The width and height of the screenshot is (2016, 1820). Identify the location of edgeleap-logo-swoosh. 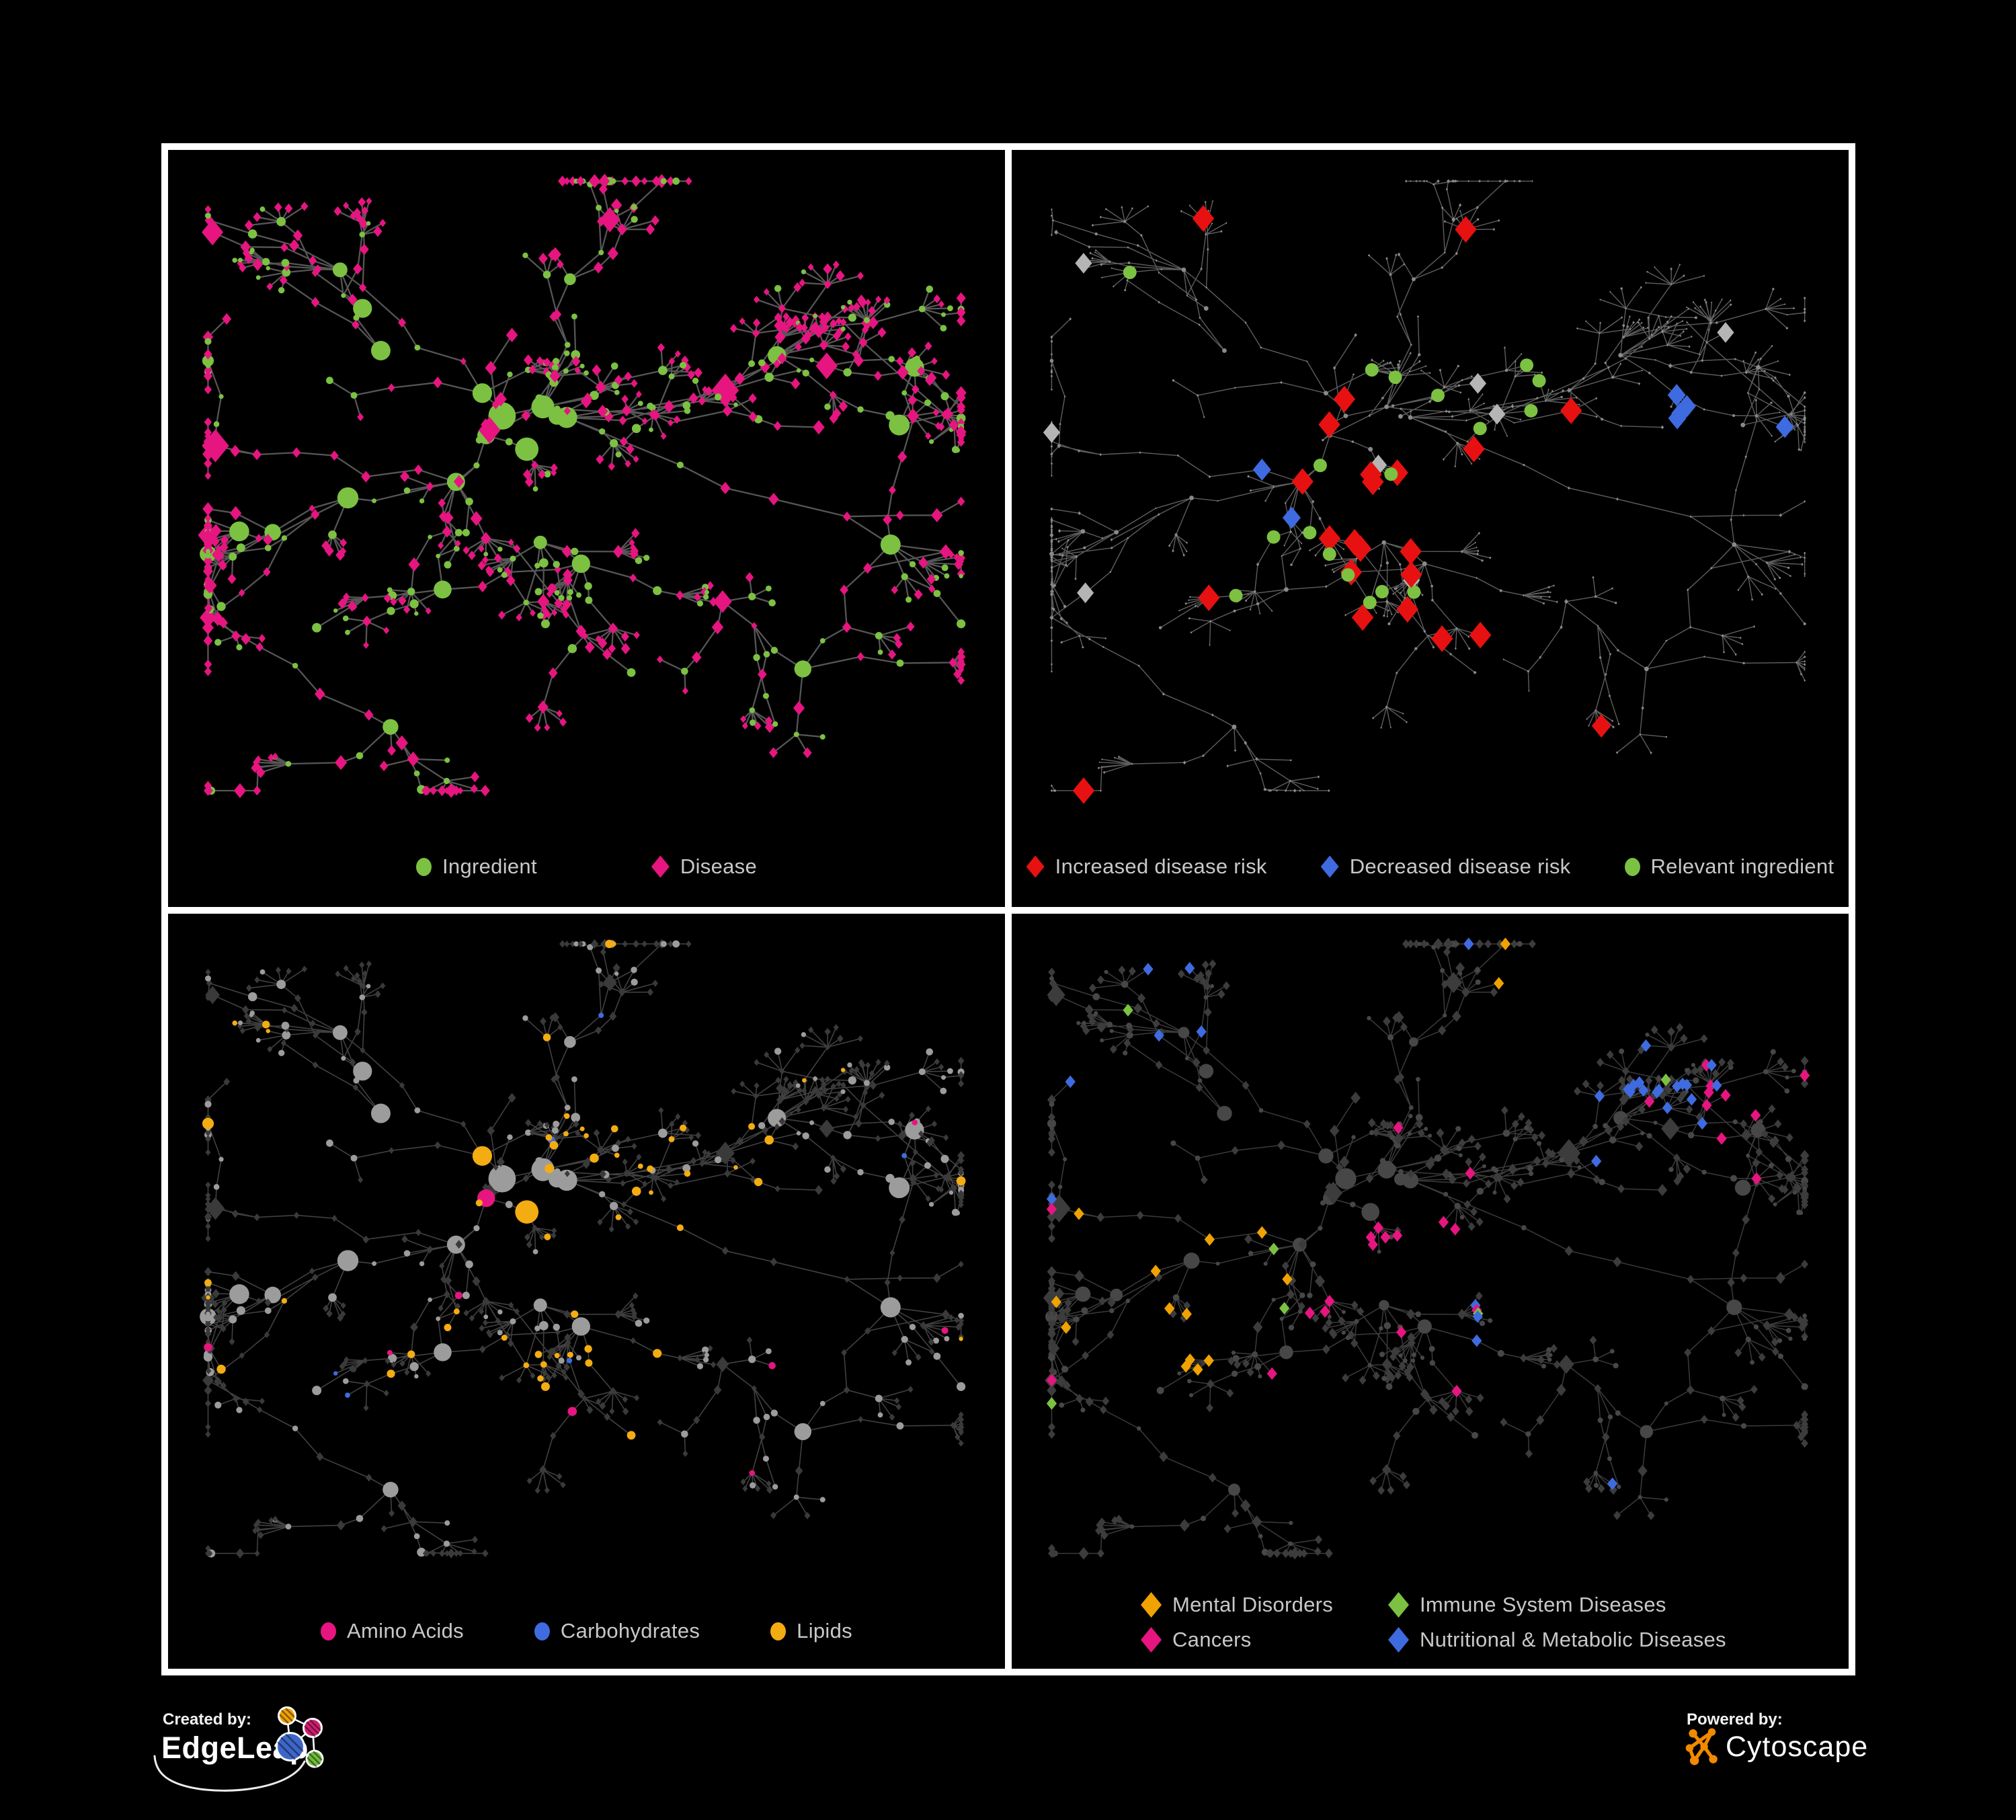
(229, 1773).